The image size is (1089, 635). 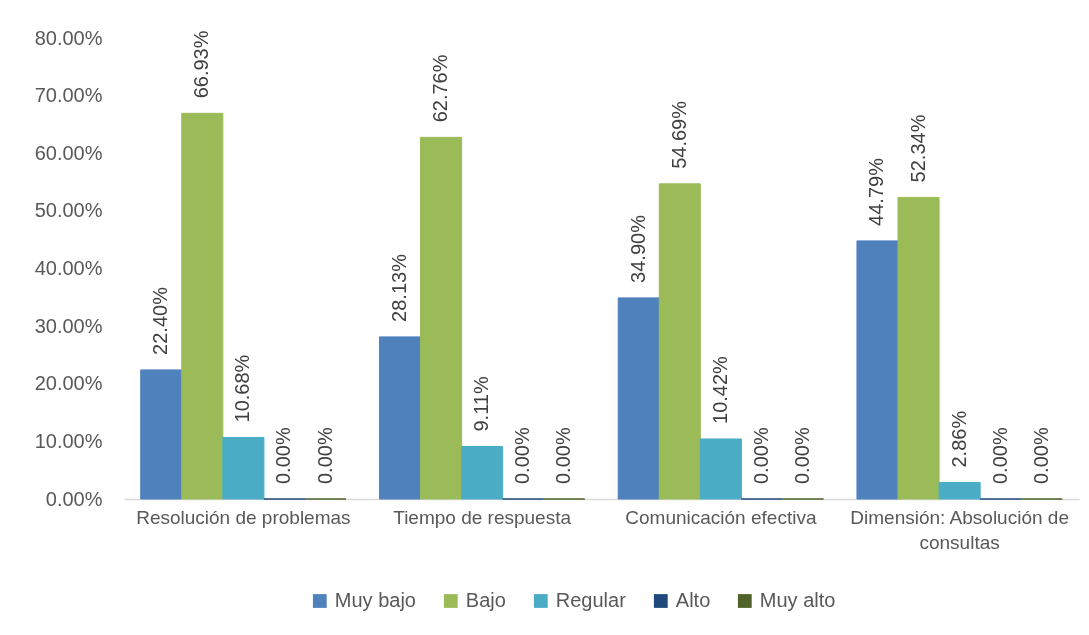 What do you see at coordinates (68, 37) in the screenshot?
I see `y-tick-label: 80.00%` at bounding box center [68, 37].